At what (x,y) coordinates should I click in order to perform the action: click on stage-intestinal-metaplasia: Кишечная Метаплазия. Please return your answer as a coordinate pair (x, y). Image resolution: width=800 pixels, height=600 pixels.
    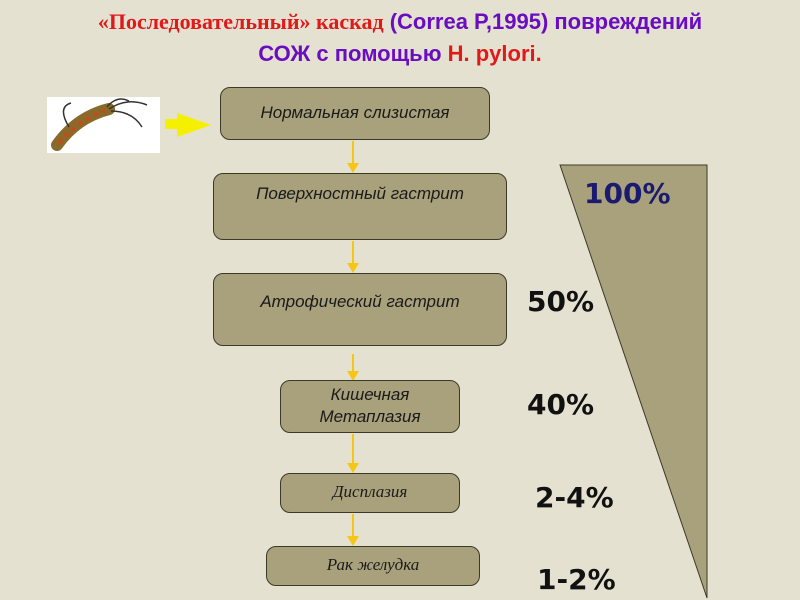
    Looking at the image, I should click on (370, 406).